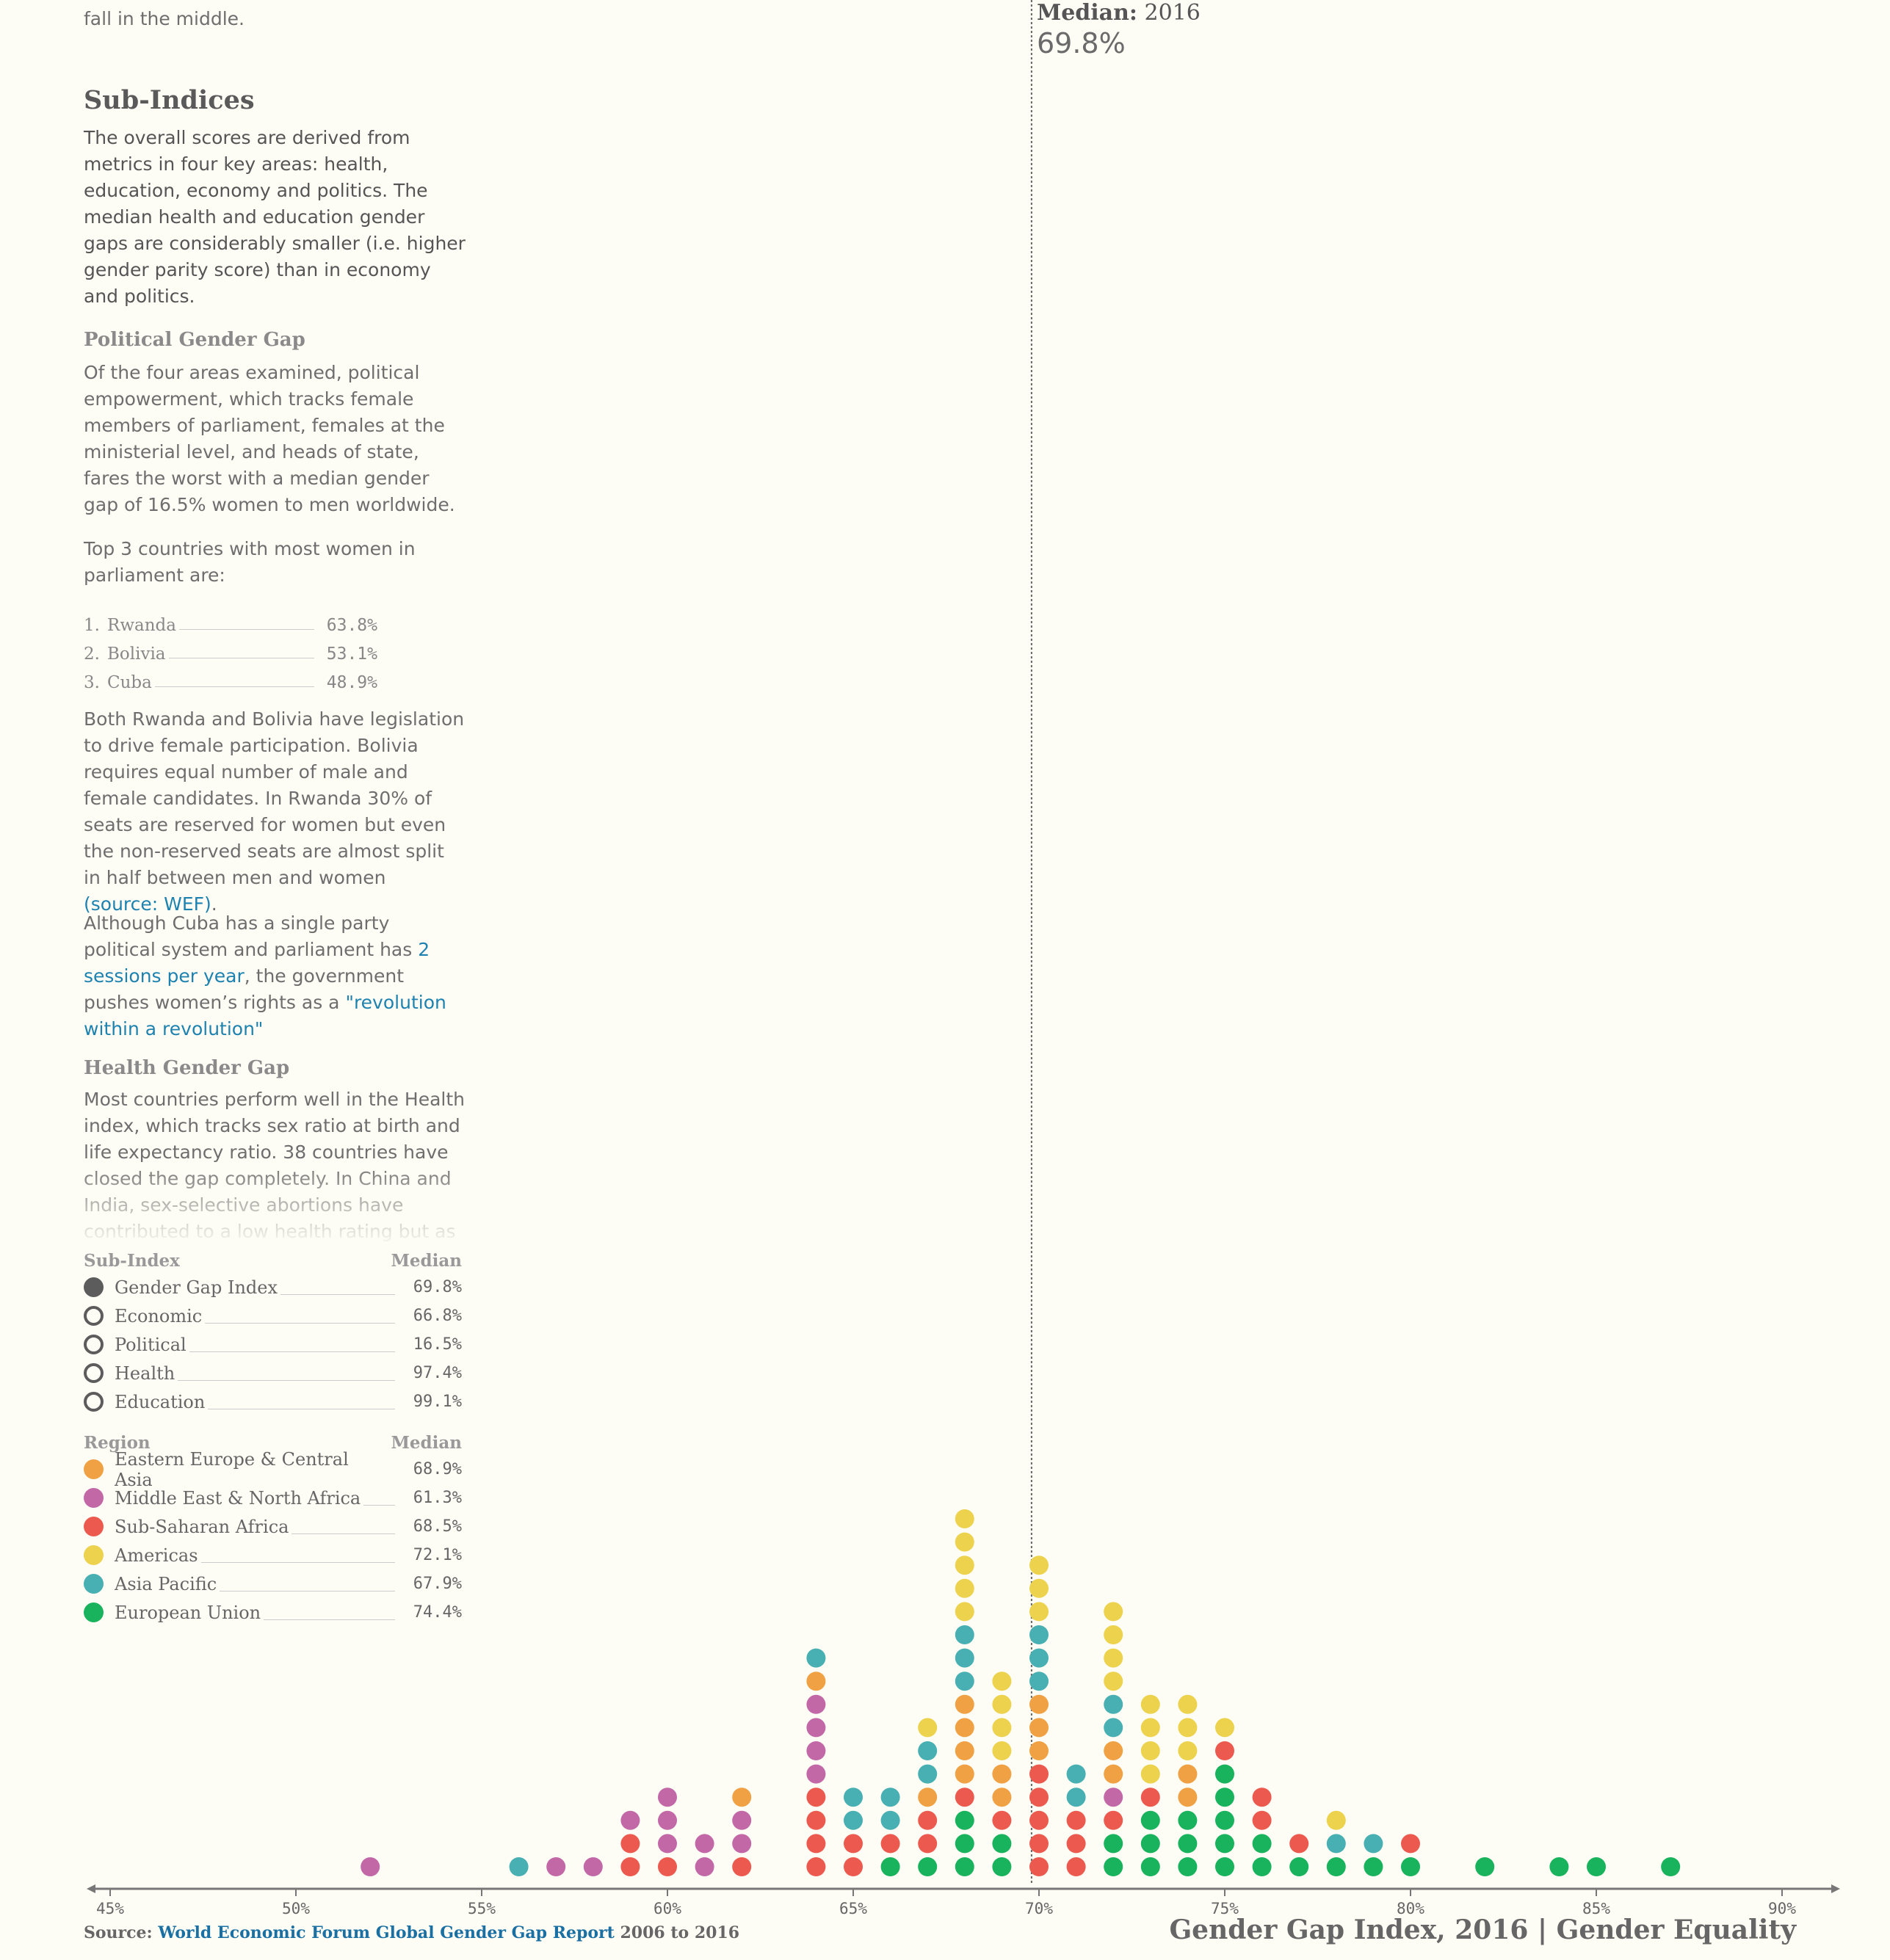 This screenshot has width=1890, height=1960. Describe the element at coordinates (273, 1583) in the screenshot. I see `region-item: Asia Pacific 67.9%` at that location.